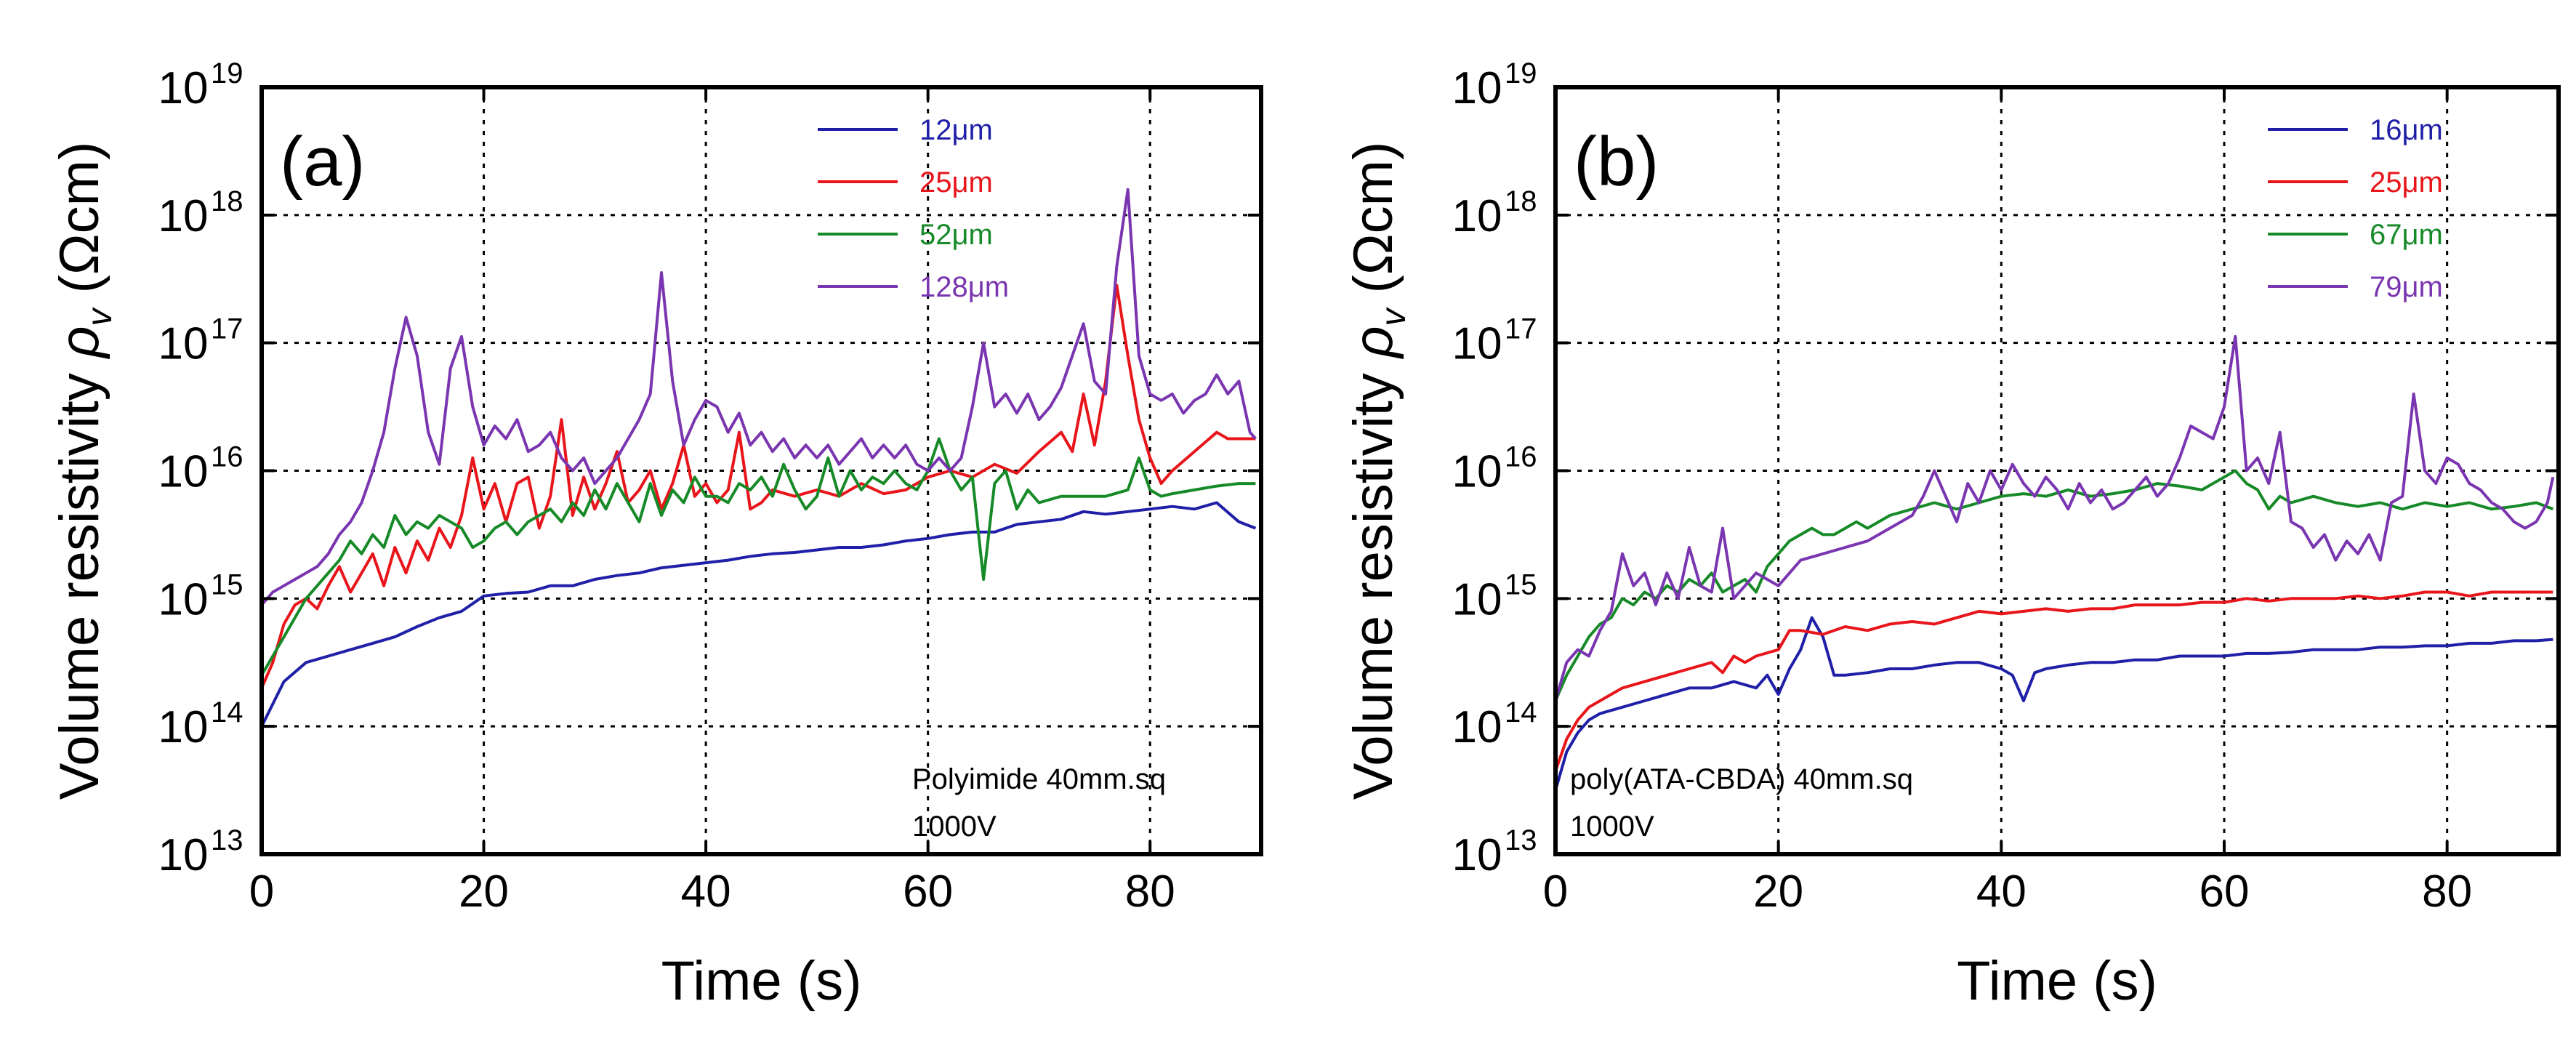  I want to click on panel-a-y-tick-exp-3: 16, so click(227, 457).